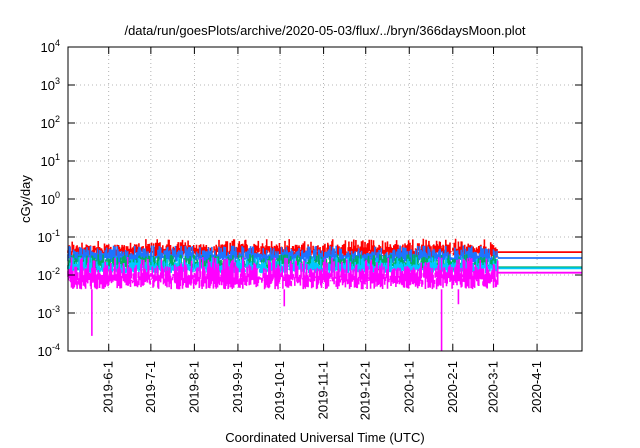 This screenshot has height=448, width=640. I want to click on x-tick-label: 2020-4-1, so click(536, 387).